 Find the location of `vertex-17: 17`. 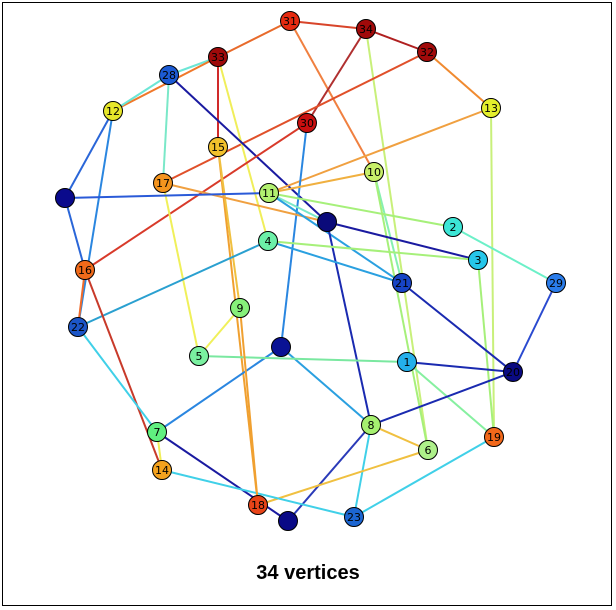

vertex-17: 17 is located at coordinates (163, 183).